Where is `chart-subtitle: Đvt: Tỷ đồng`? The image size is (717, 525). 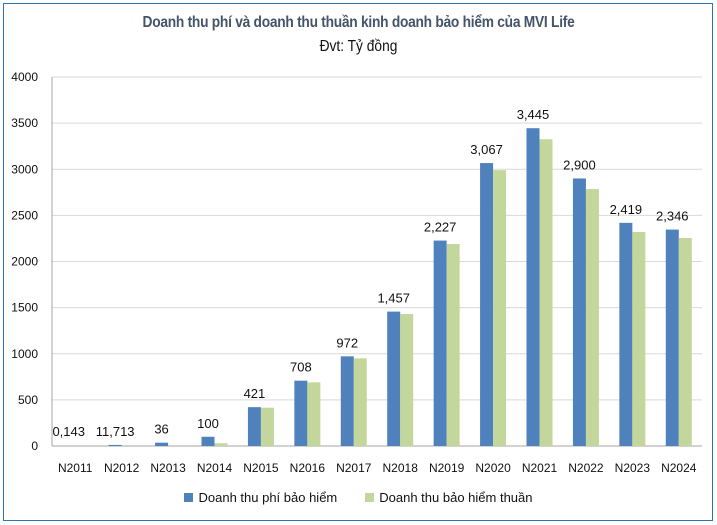
chart-subtitle: Đvt: Tỷ đồng is located at coordinates (358, 46).